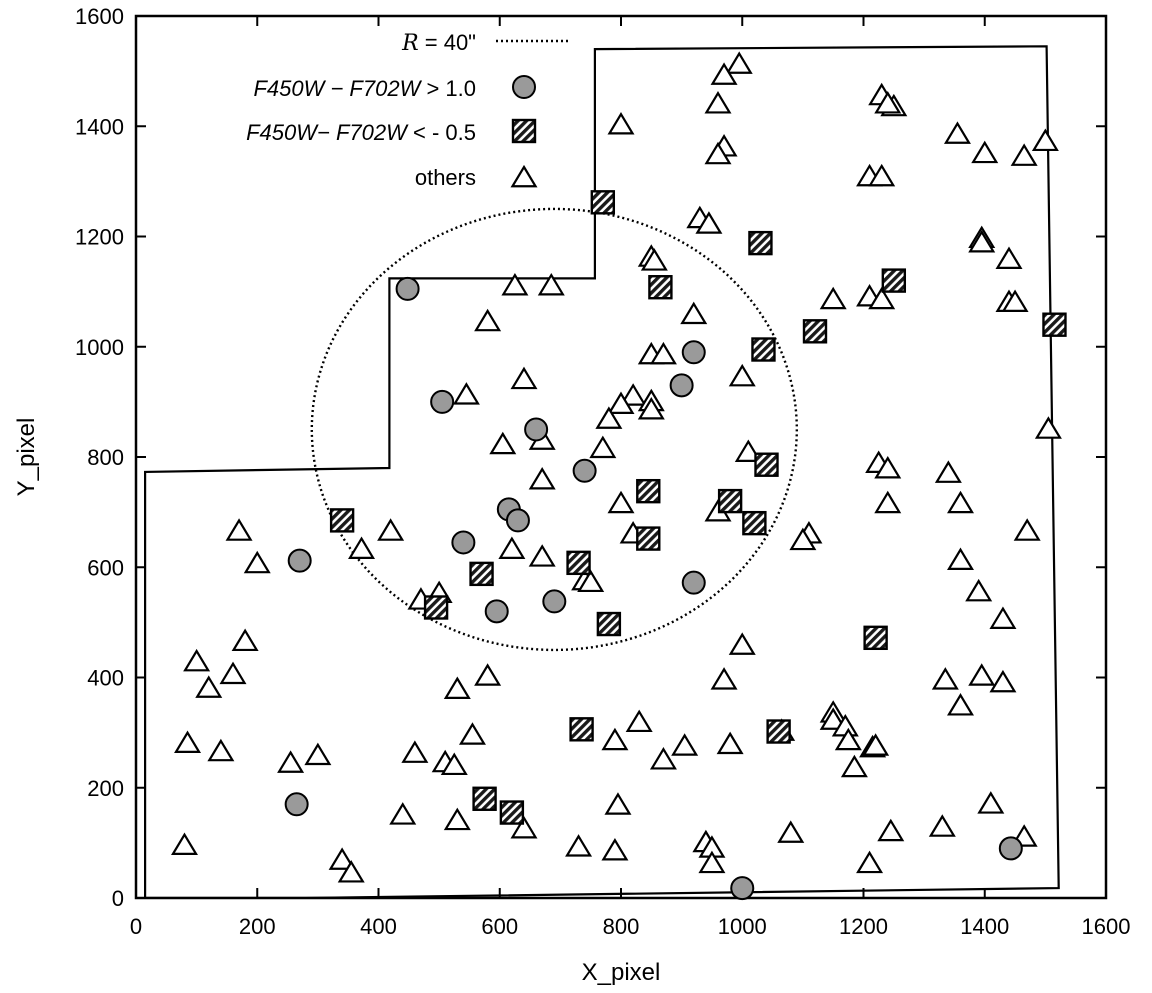 The width and height of the screenshot is (1152, 993). What do you see at coordinates (499, 926) in the screenshot?
I see `x-tick-label: 600` at bounding box center [499, 926].